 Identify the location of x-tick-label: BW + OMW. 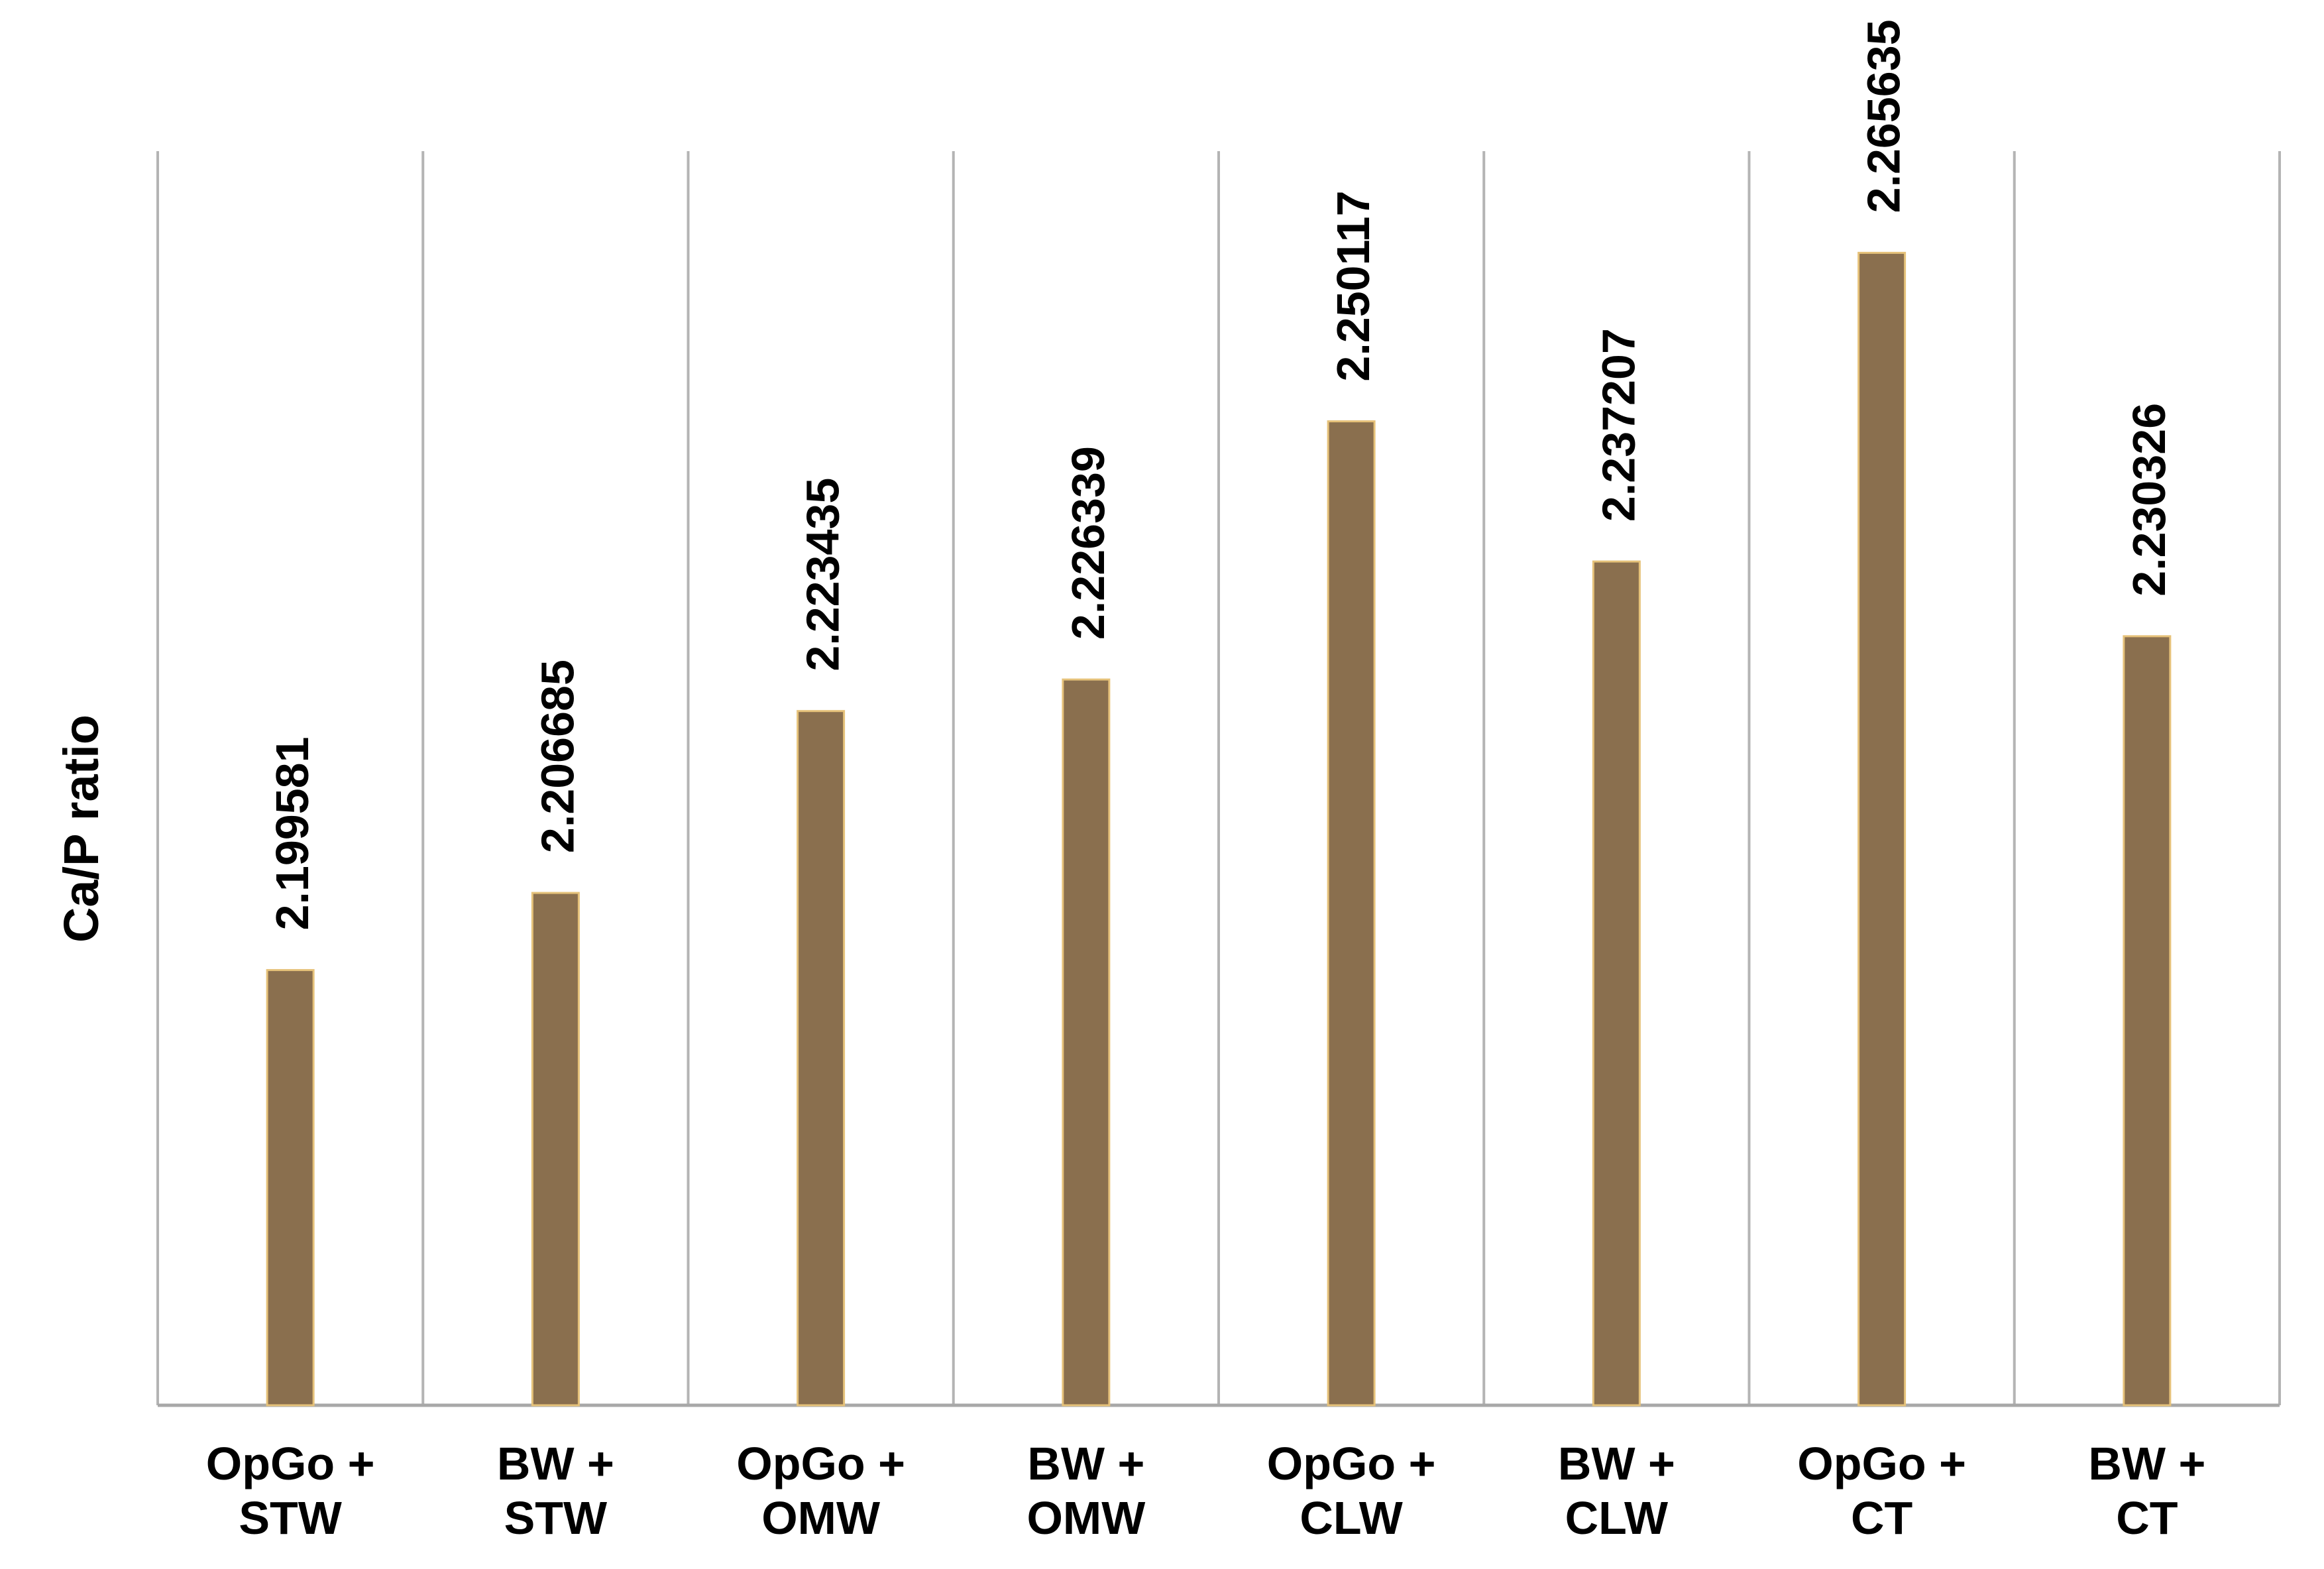
(1085, 1491).